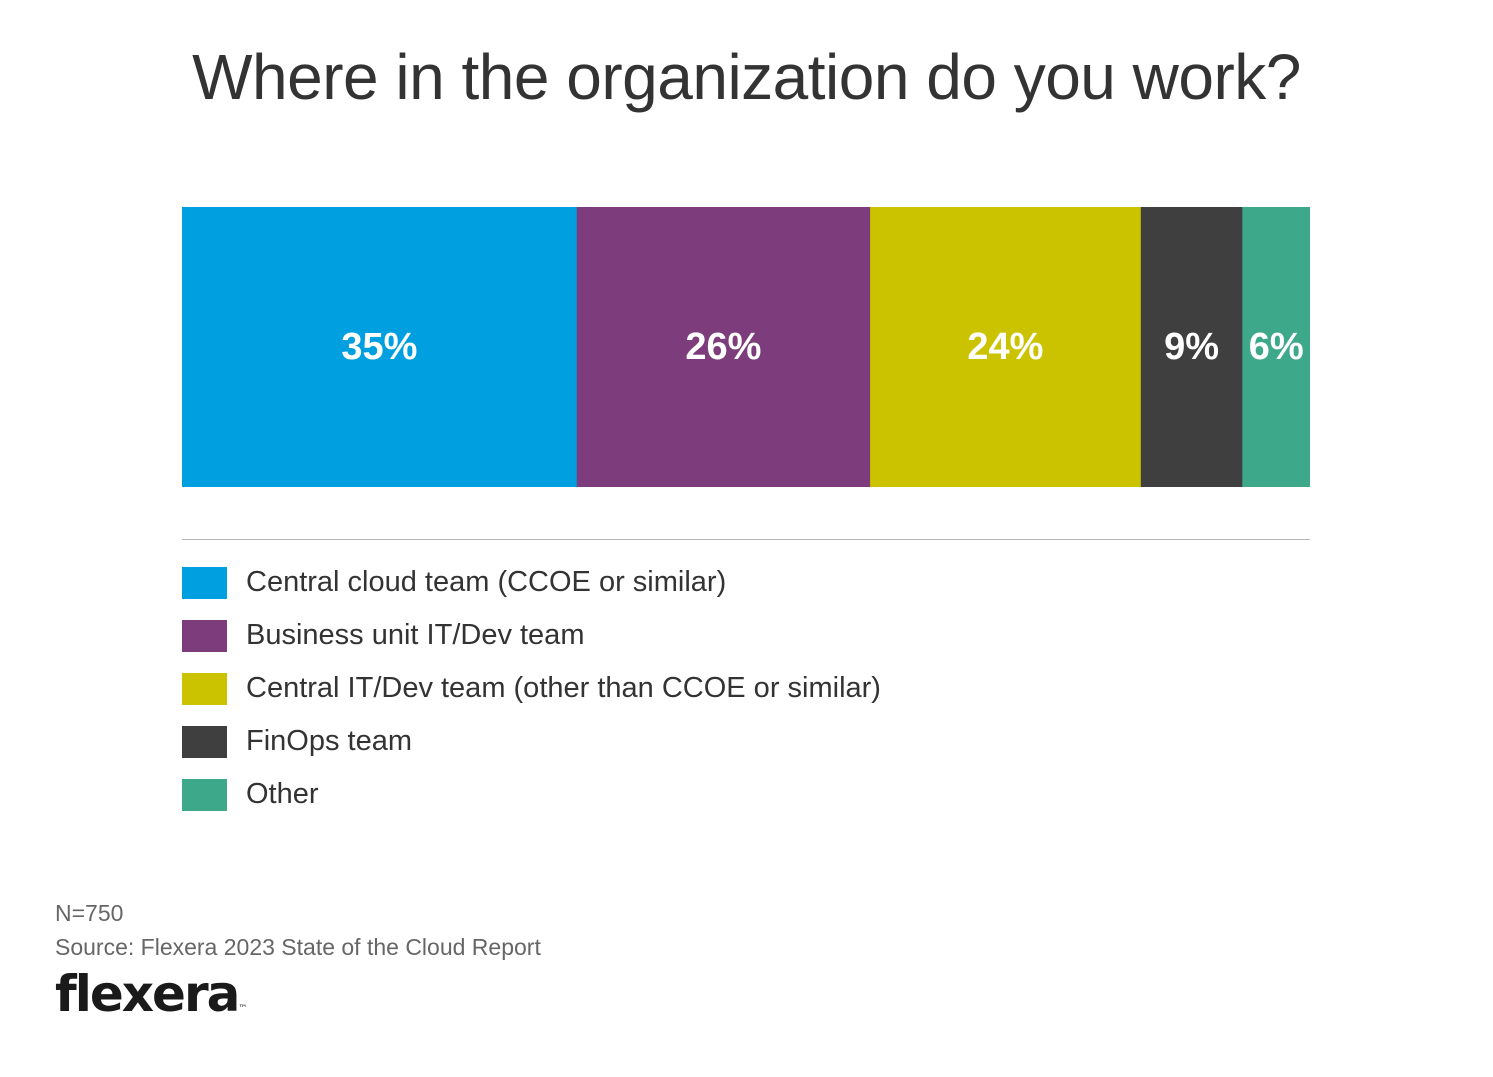  What do you see at coordinates (415, 635) in the screenshot?
I see `legend-label-2: Business unit IT/Dev team` at bounding box center [415, 635].